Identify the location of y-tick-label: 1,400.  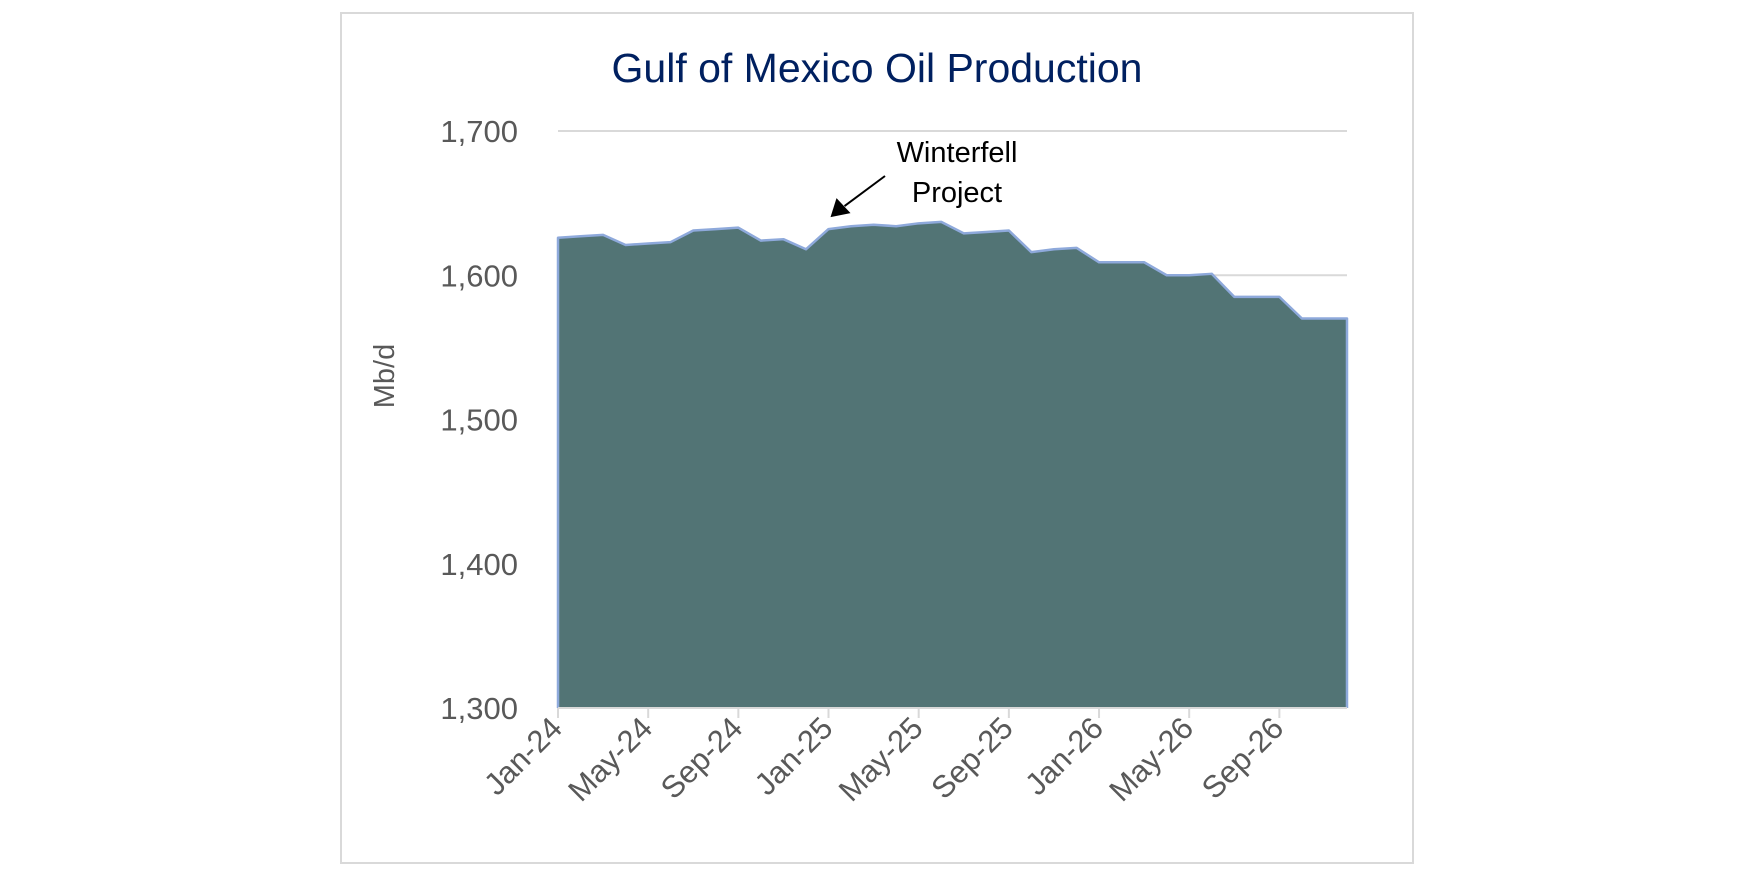
(479, 564).